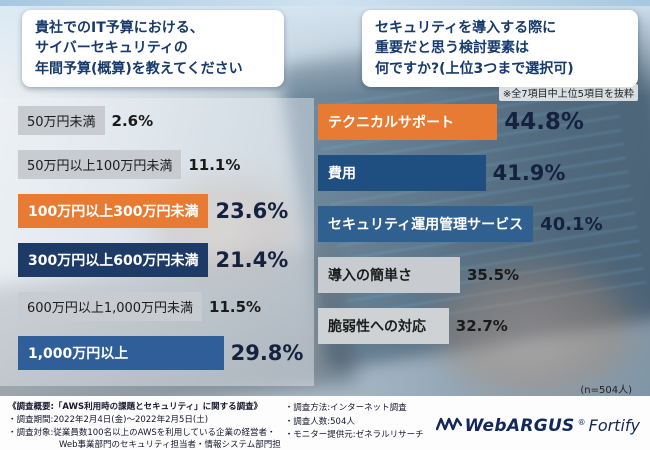  Describe the element at coordinates (452, 48) in the screenshot. I see `title-line: 重要だと思う検討要素は` at that location.